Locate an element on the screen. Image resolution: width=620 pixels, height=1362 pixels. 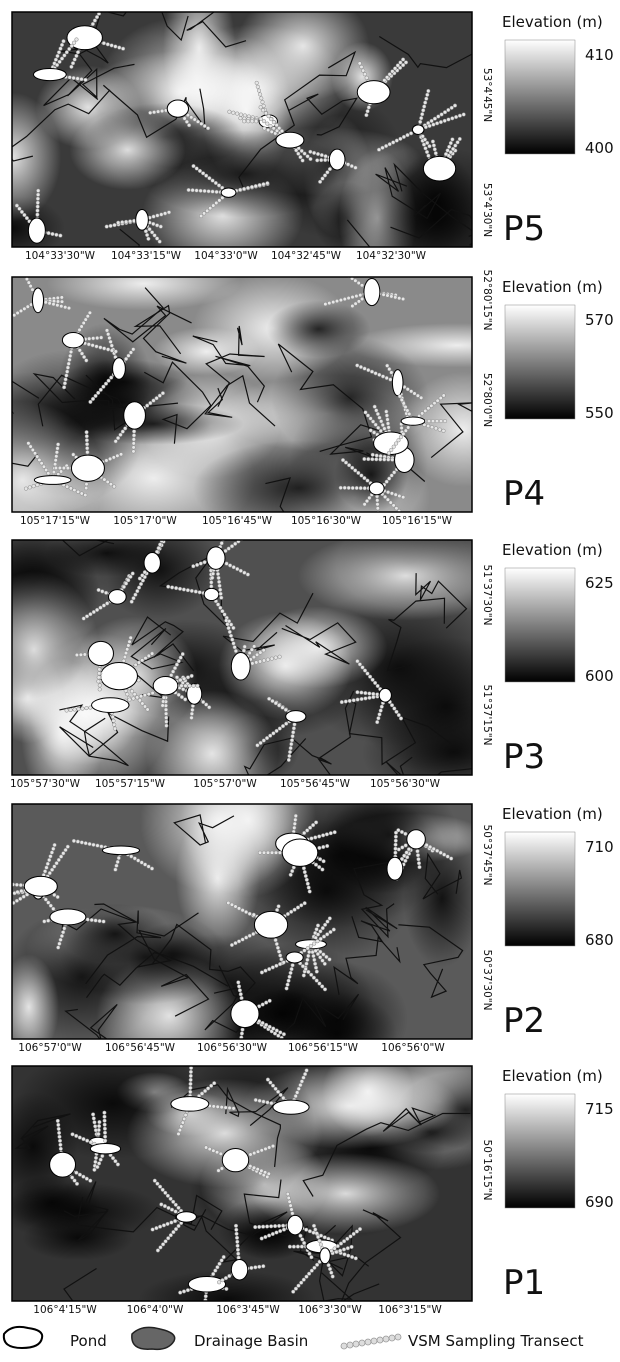
colorbar-title: Elevation (m) is located at coordinates (552, 1076).